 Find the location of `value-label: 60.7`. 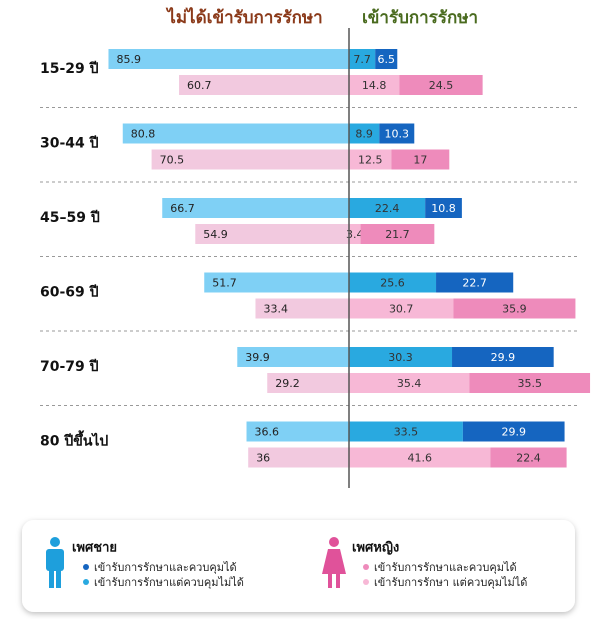

value-label: 60.7 is located at coordinates (199, 85).